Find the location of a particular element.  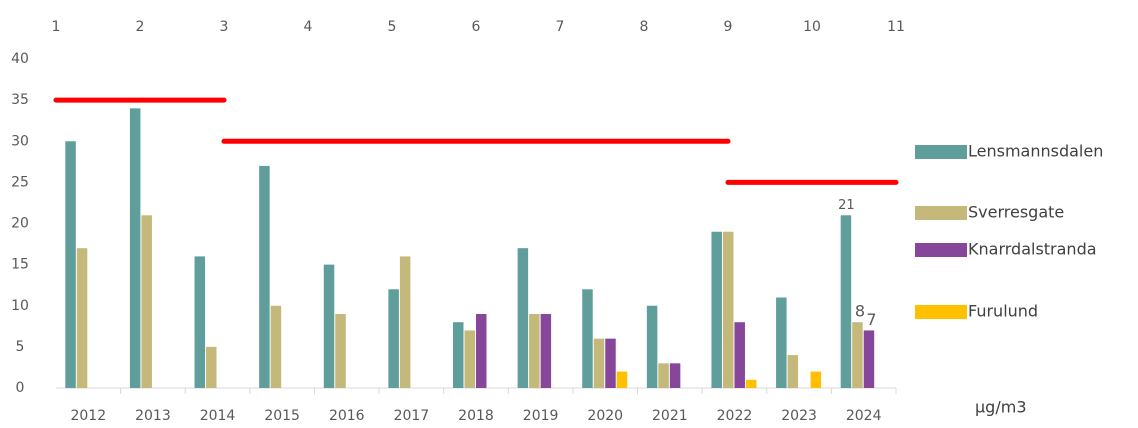

y-tick-label: 10 is located at coordinates (20, 306).